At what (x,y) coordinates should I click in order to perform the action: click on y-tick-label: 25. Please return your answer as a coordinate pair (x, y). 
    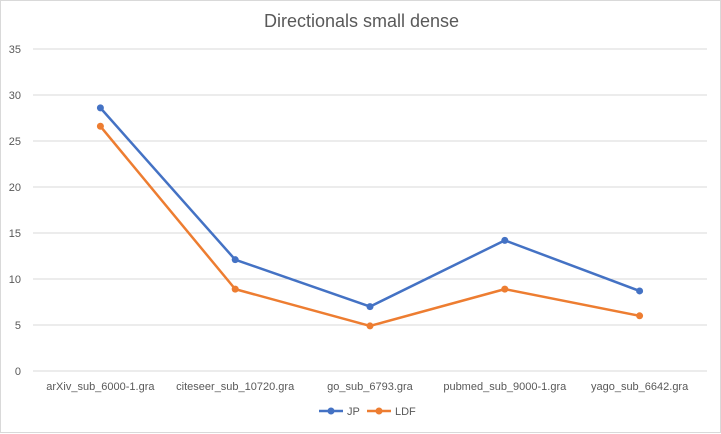
    Looking at the image, I should click on (15, 142).